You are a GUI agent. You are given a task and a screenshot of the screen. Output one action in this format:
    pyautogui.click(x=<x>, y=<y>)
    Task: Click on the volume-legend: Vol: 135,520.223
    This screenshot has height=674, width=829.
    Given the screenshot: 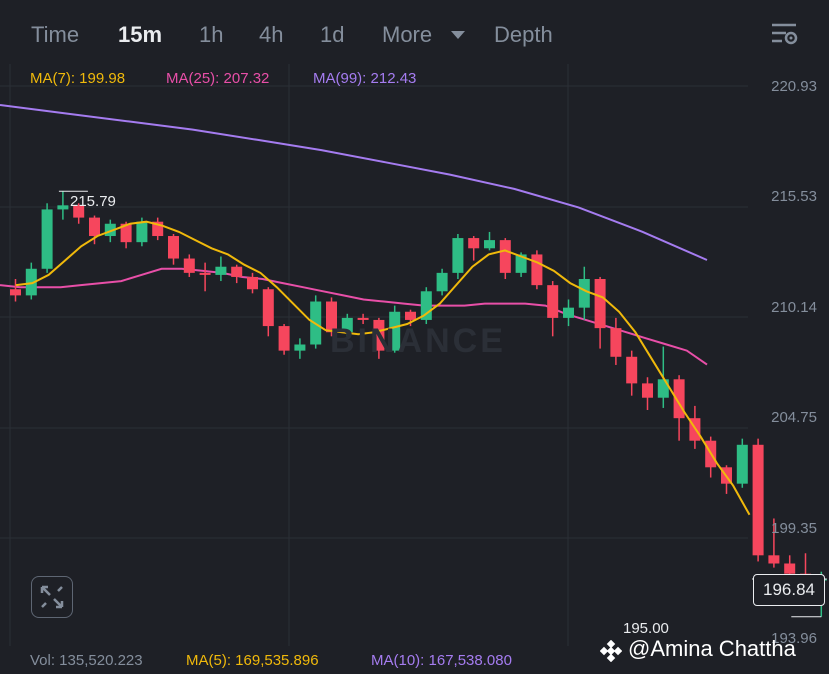 What is the action you would take?
    pyautogui.click(x=86, y=660)
    